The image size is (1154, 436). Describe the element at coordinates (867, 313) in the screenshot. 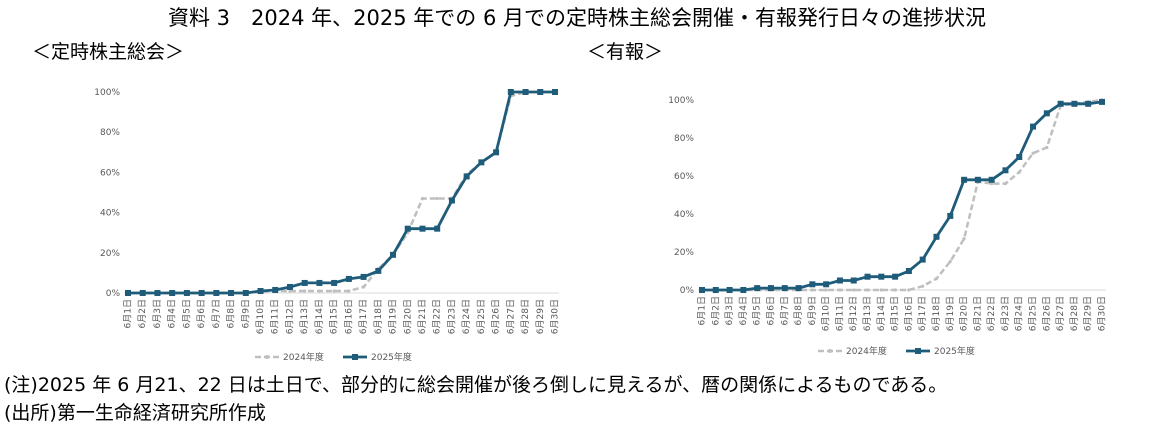

I see `x-tick-label: 6月13日` at that location.